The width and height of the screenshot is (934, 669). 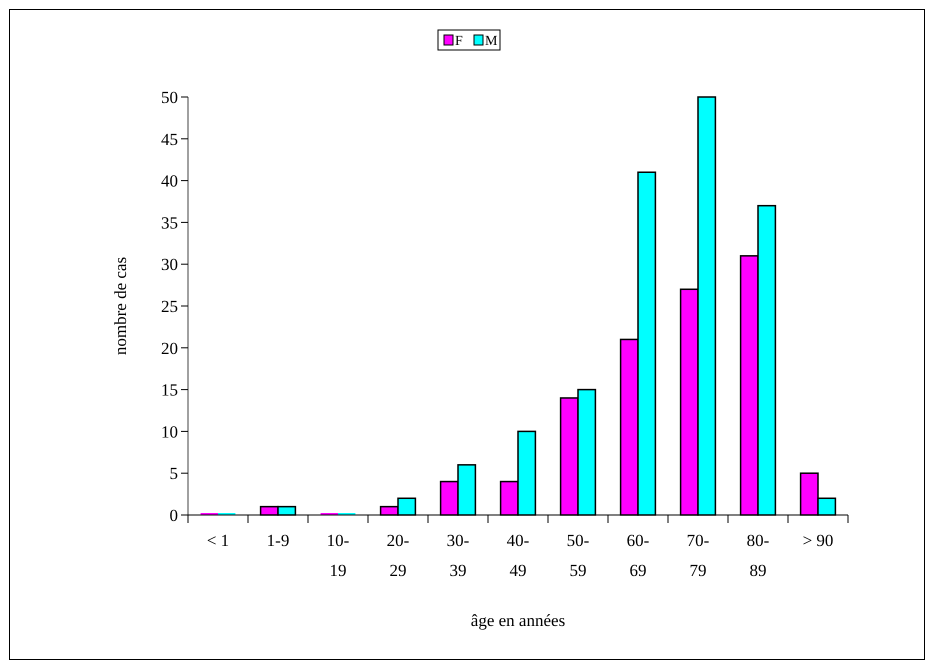 I want to click on y-tick-label: 0, so click(x=174, y=515).